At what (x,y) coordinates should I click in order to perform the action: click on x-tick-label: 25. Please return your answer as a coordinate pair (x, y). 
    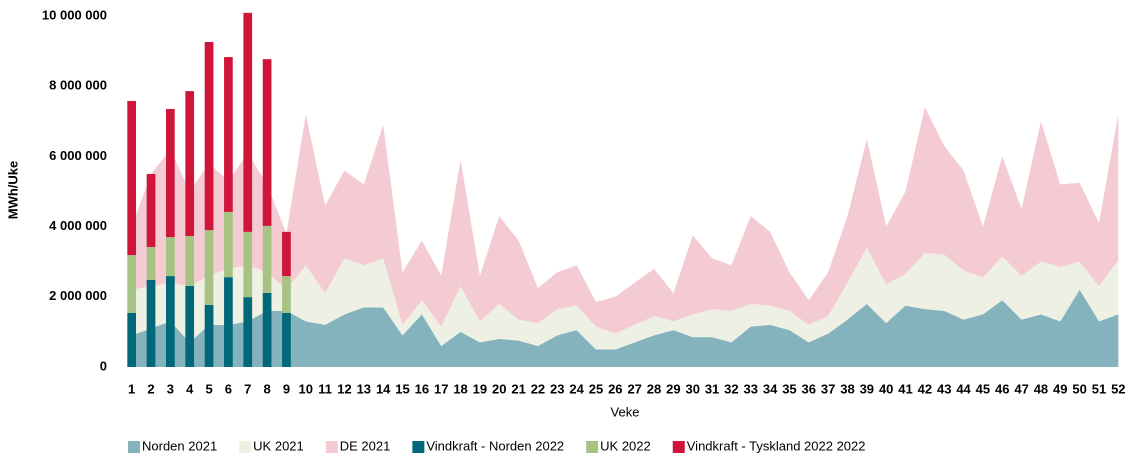
    Looking at the image, I should click on (596, 388).